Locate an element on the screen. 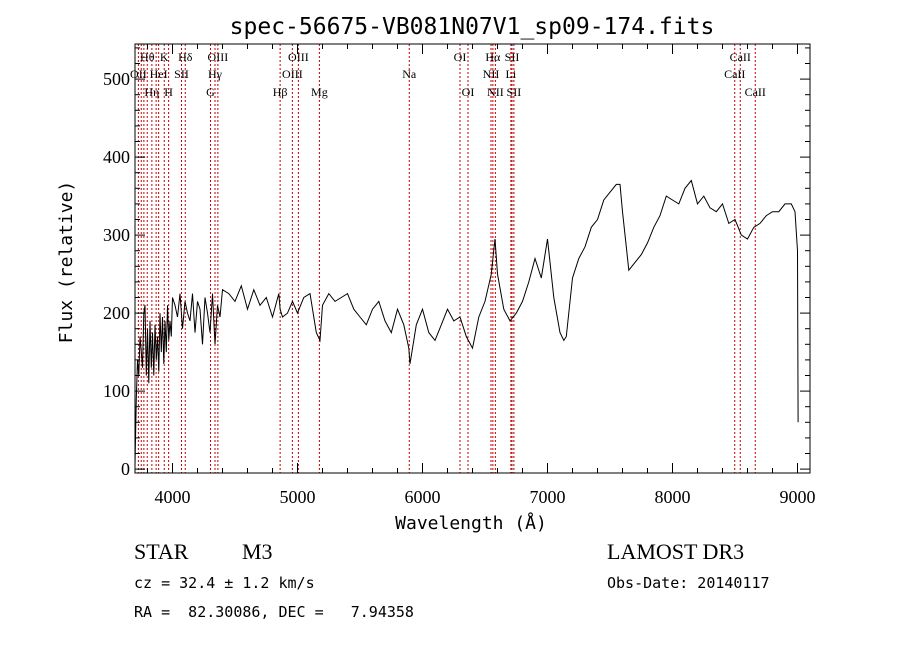  y-tick-label: 100 is located at coordinates (116, 391).